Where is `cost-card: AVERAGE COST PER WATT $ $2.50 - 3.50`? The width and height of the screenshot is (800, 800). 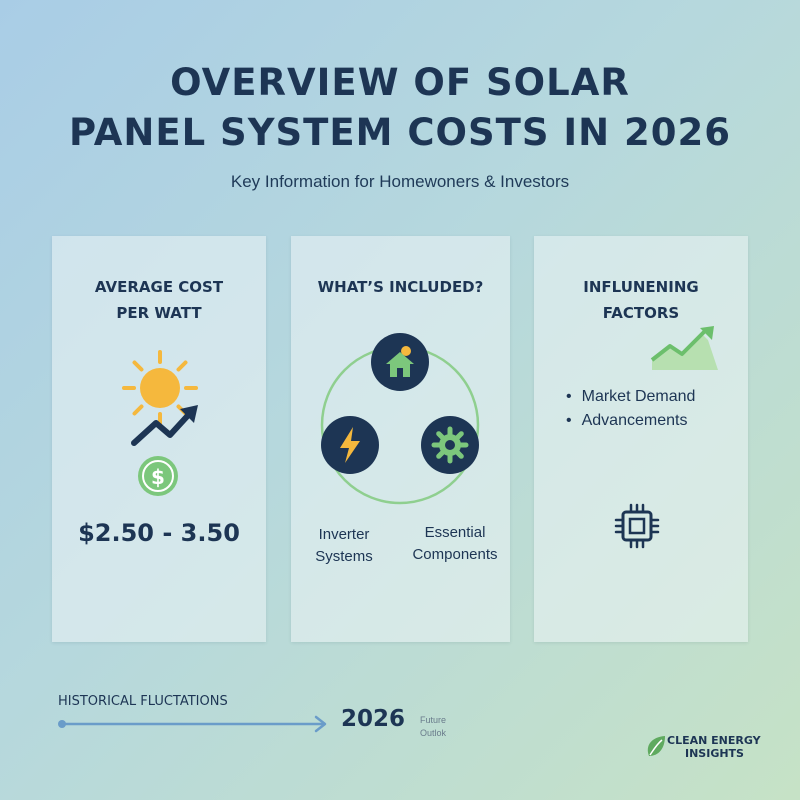
cost-card: AVERAGE COST PER WATT $ $2.50 - 3.50 is located at coordinates (159, 439).